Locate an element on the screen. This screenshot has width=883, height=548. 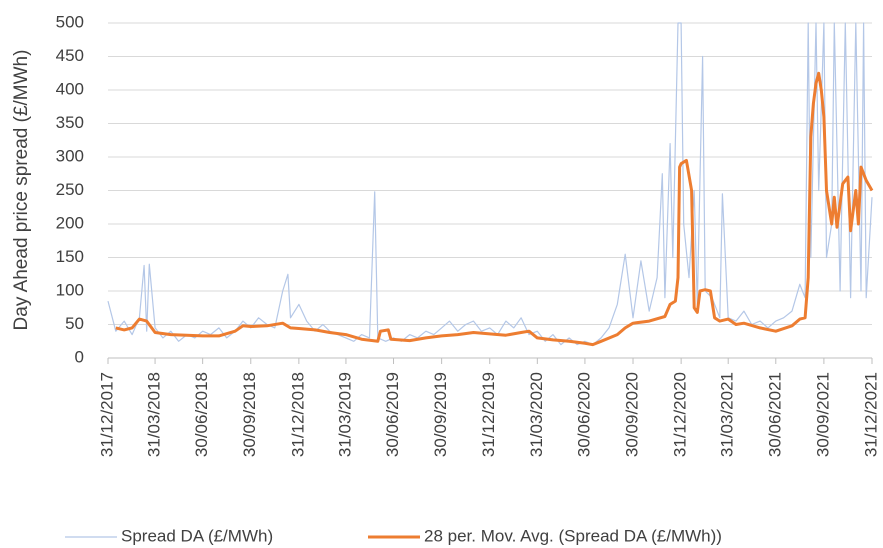
y-axis-label: Day Ahead price spread (£/MWh) is located at coordinates (21, 190).